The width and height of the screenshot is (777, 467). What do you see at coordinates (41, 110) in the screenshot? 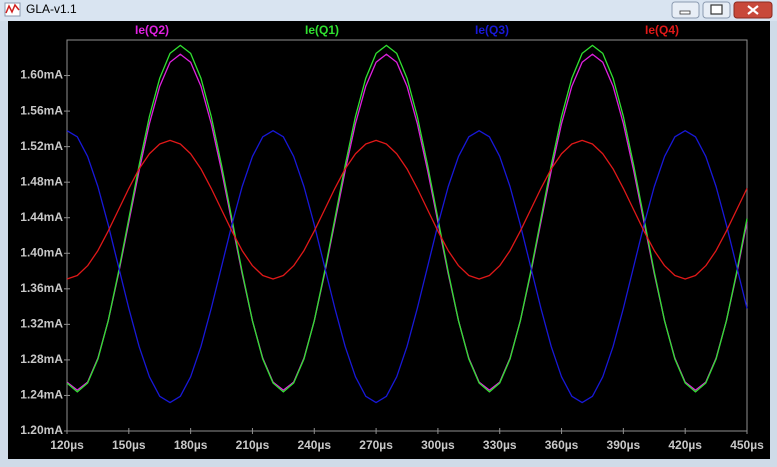
I see `y-tick-label: 1.56mA` at bounding box center [41, 110].